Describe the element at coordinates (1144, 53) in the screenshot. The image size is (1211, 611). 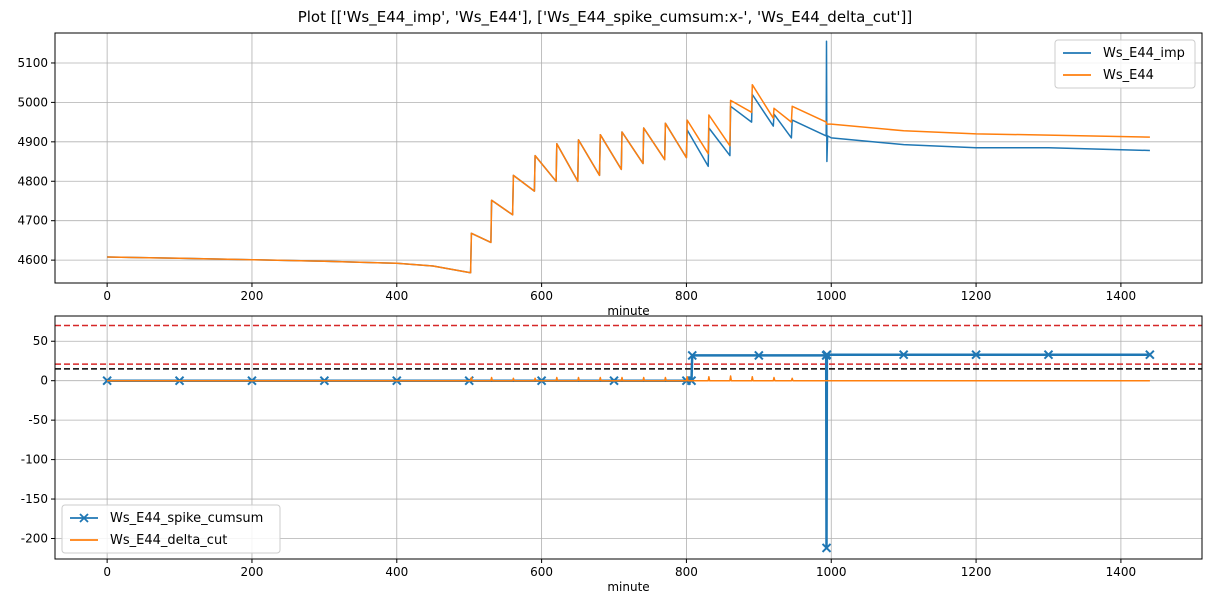
I see `legend-label-Ws_E44_imp: Ws_E44_imp` at that location.